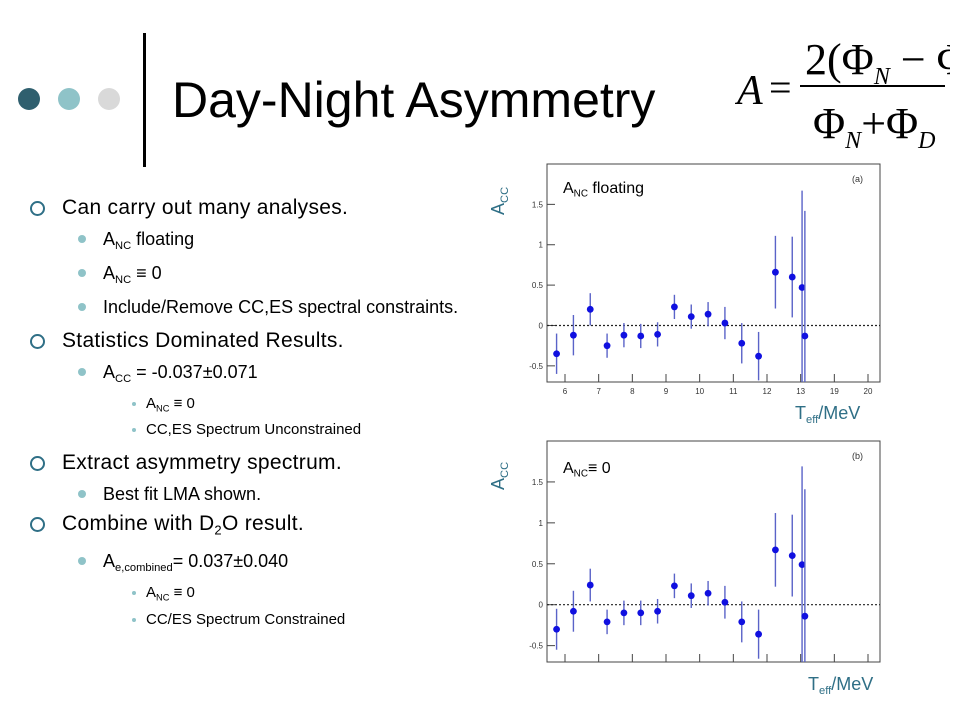  I want to click on x-tick-label: 12, so click(767, 391).